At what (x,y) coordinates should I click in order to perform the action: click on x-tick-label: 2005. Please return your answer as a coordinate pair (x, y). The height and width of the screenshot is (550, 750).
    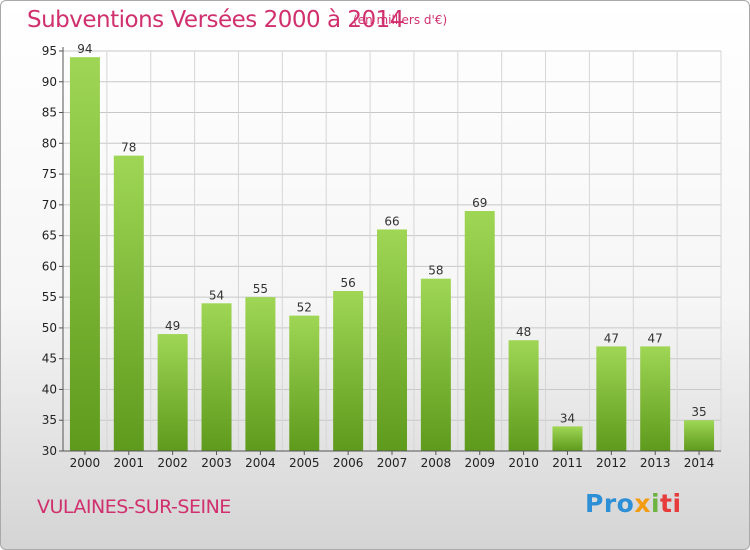
    Looking at the image, I should click on (304, 463).